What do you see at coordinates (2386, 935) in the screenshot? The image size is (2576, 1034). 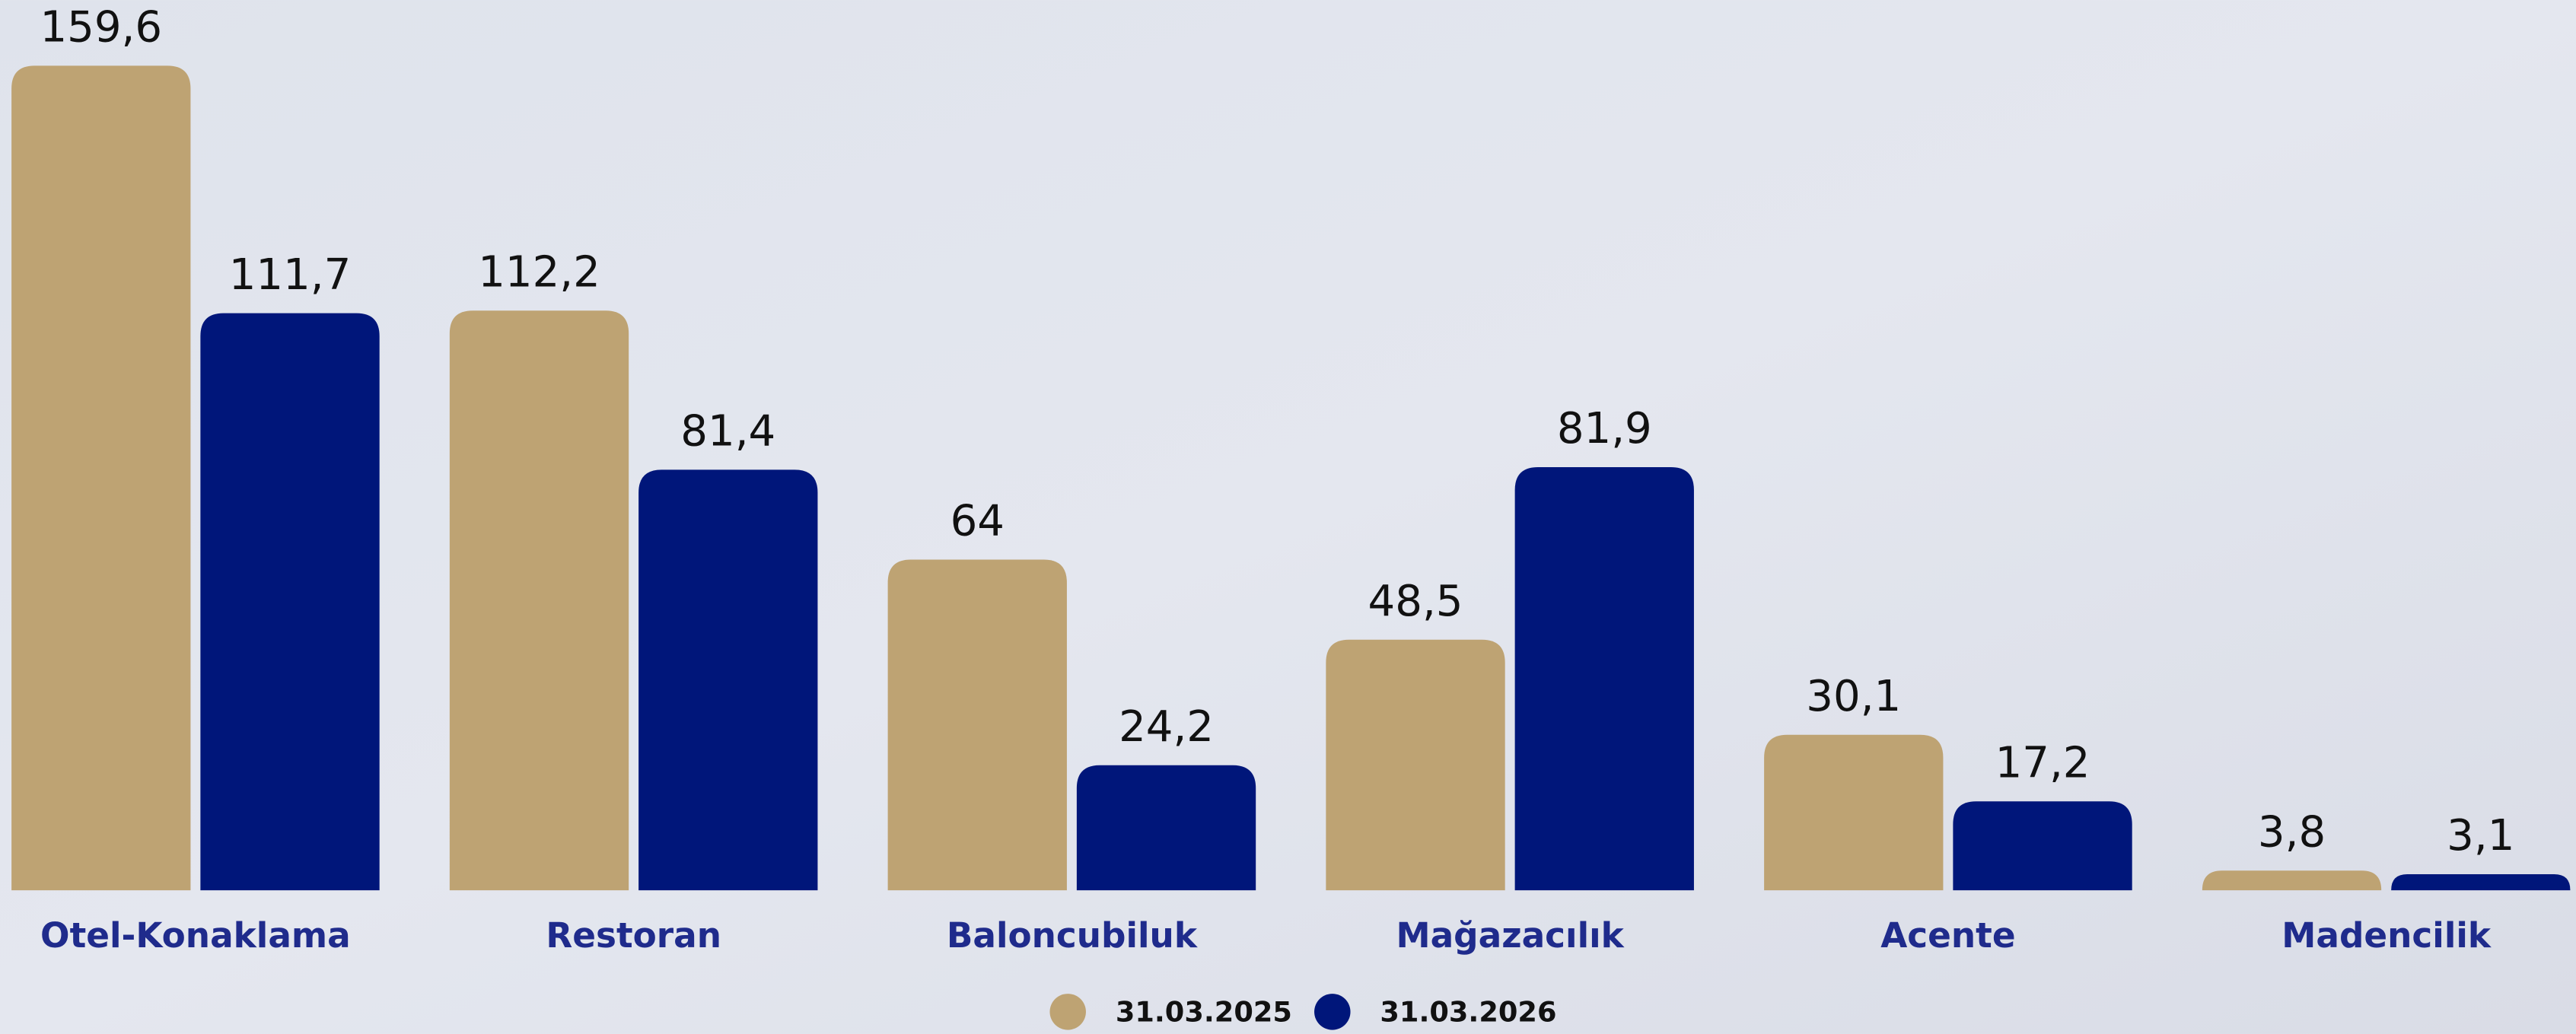 I see `category-label: Madencilik` at bounding box center [2386, 935].